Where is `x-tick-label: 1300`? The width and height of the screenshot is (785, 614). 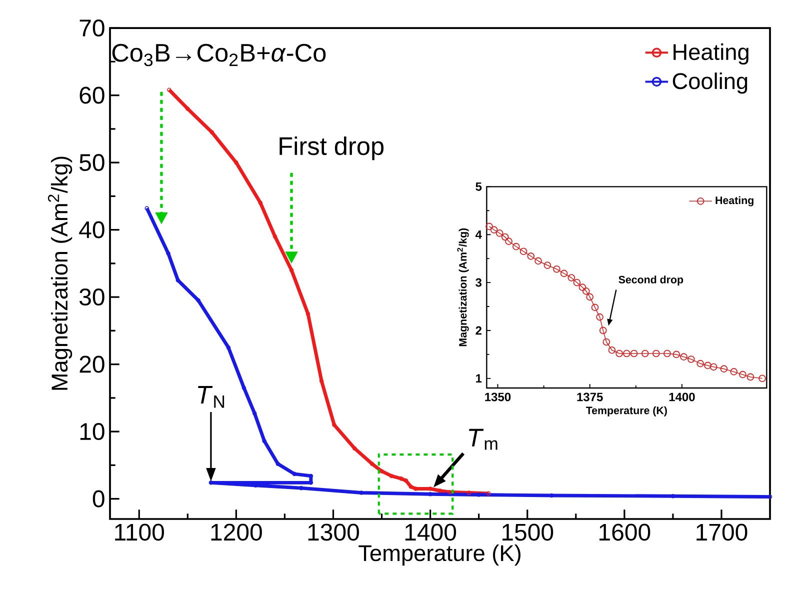
x-tick-label: 1300 is located at coordinates (333, 532).